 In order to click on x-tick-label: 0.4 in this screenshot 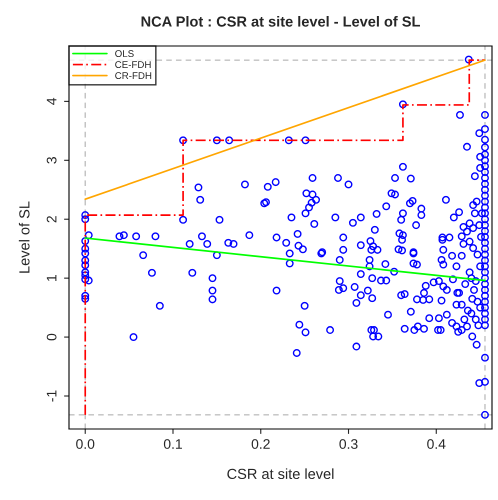, I will do `click(436, 444)`.